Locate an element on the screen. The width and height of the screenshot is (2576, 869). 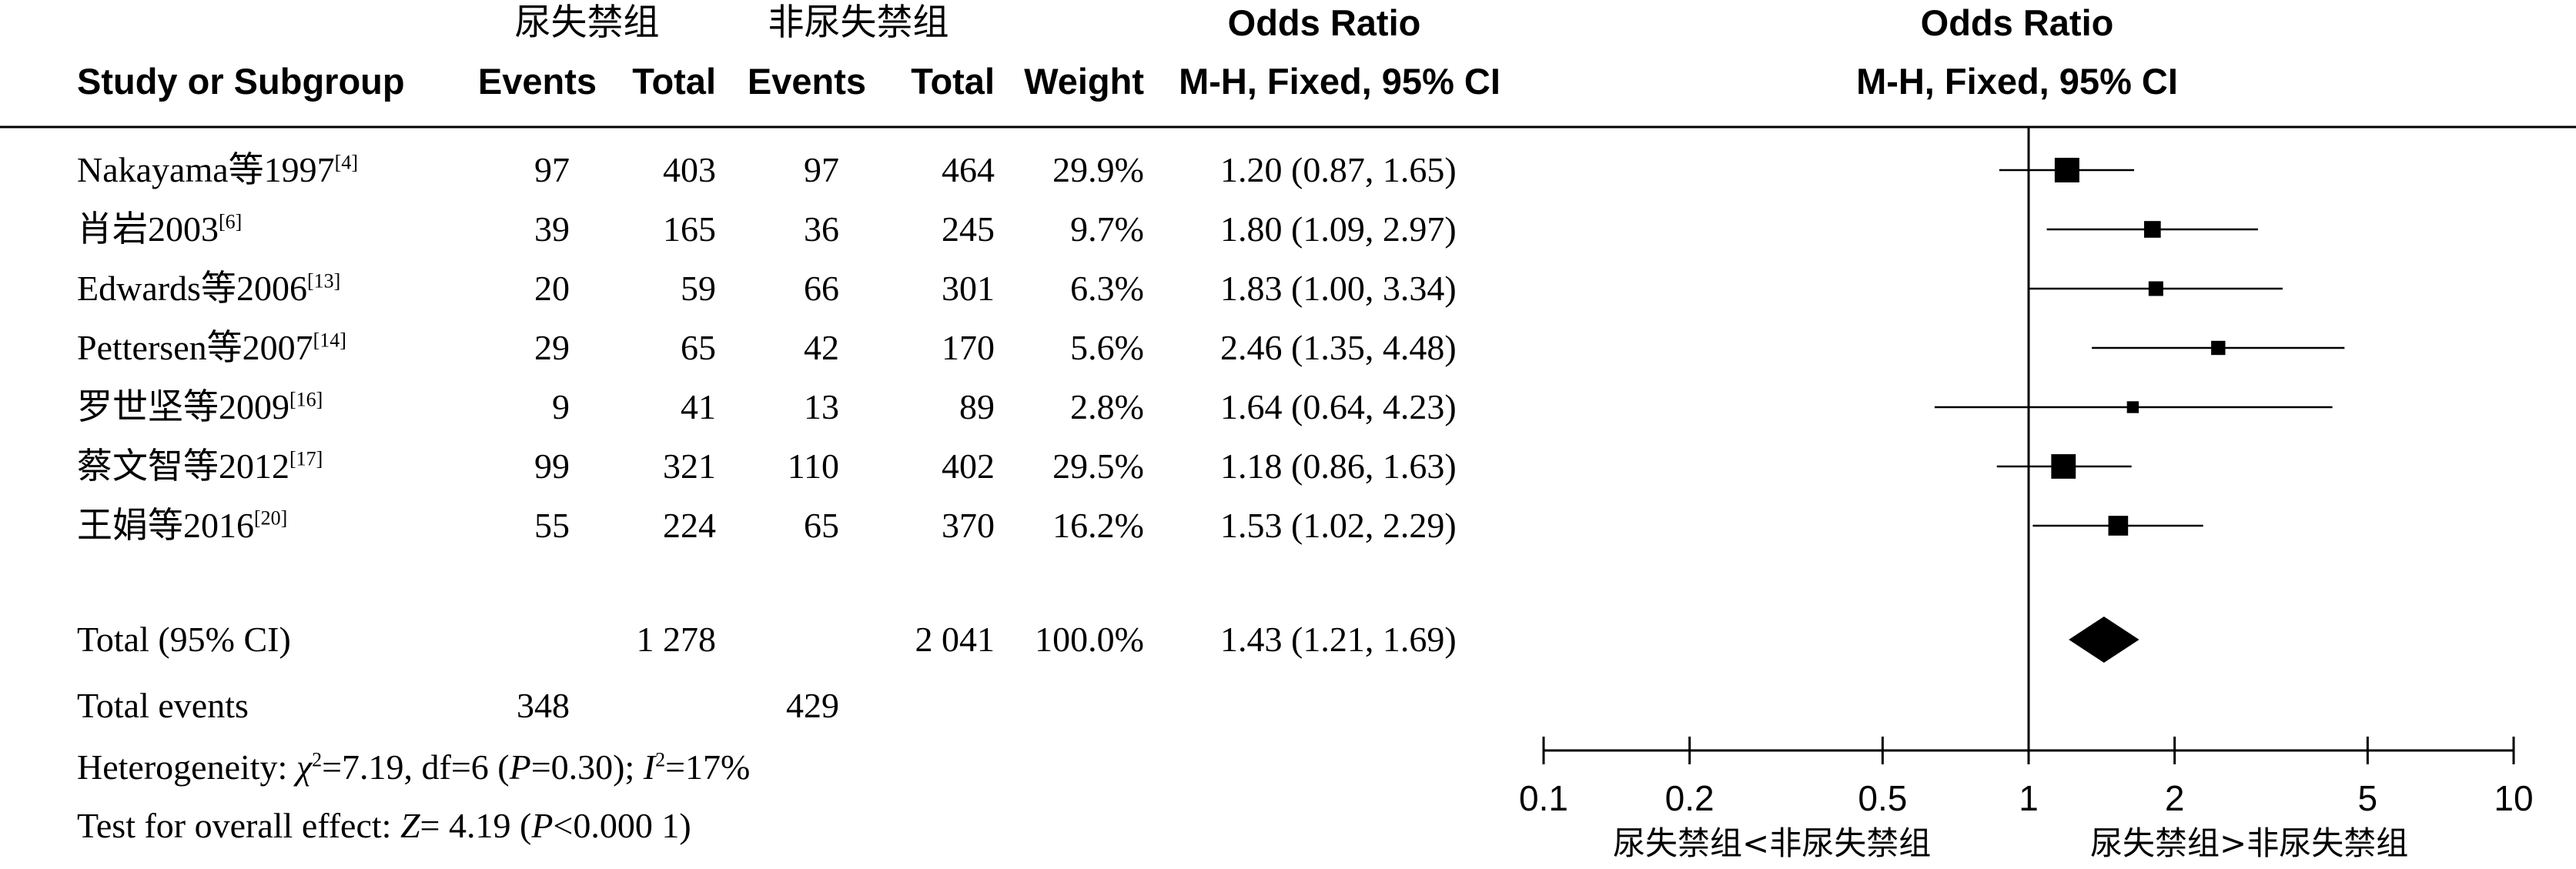
or-plot-method: M-H, Fixed, 95% CI is located at coordinates (2017, 81).